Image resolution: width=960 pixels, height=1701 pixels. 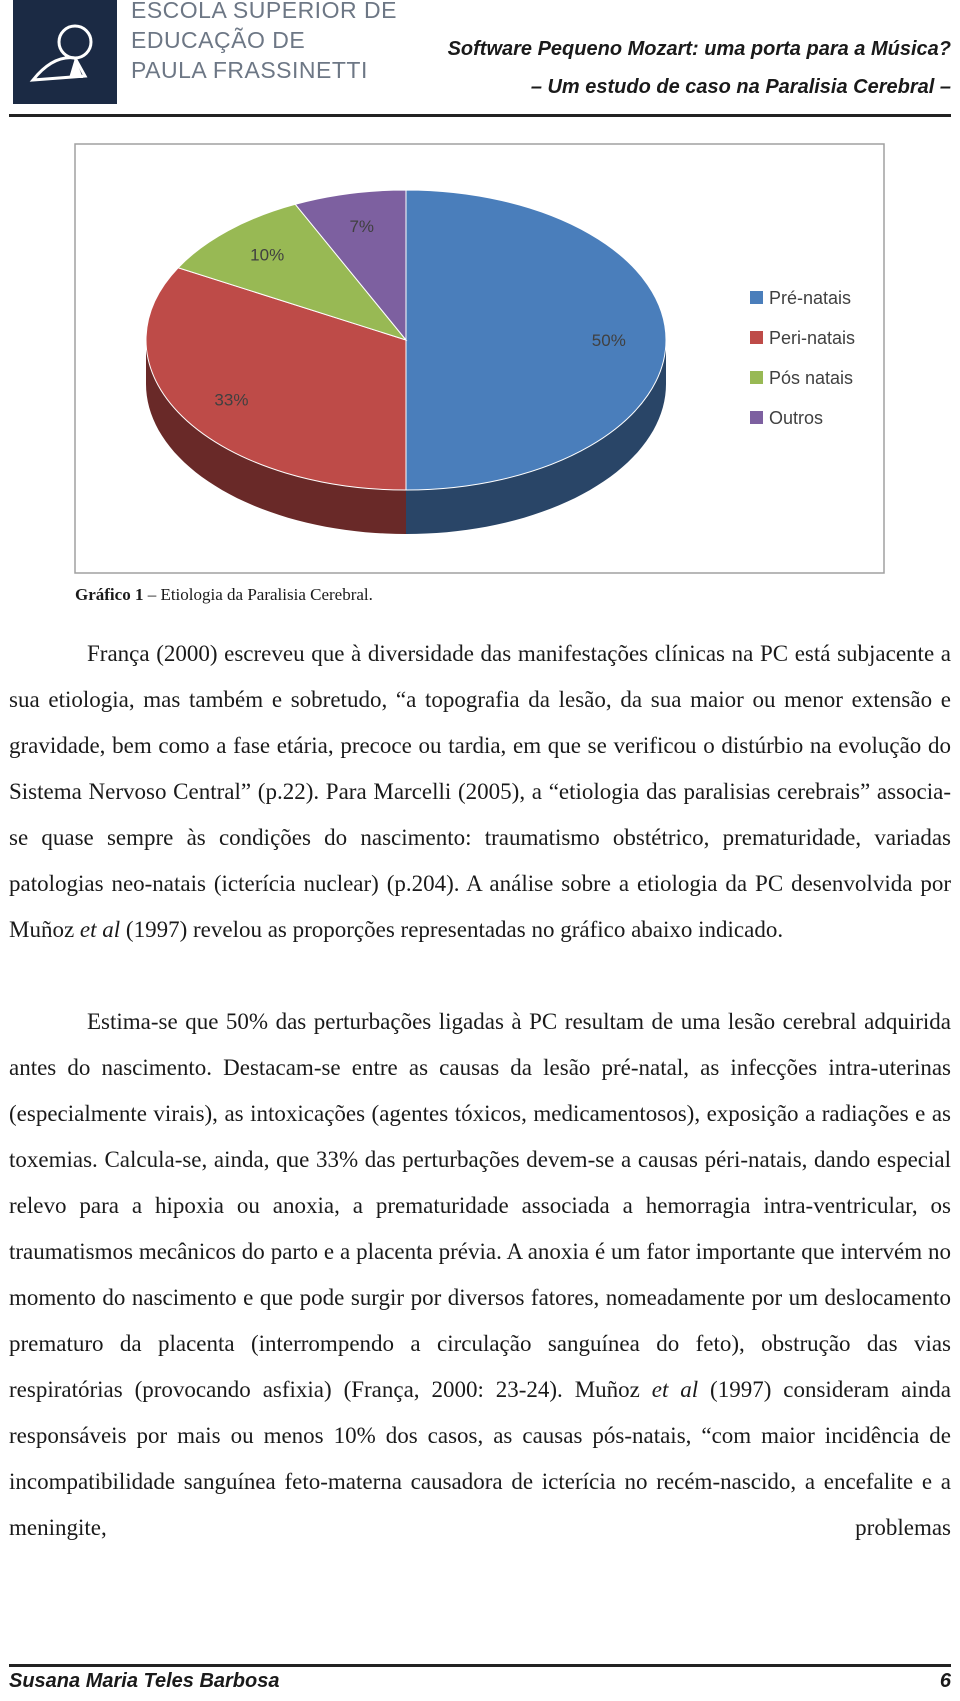 What do you see at coordinates (109, 594) in the screenshot?
I see `caption-label: Gráfico 1` at bounding box center [109, 594].